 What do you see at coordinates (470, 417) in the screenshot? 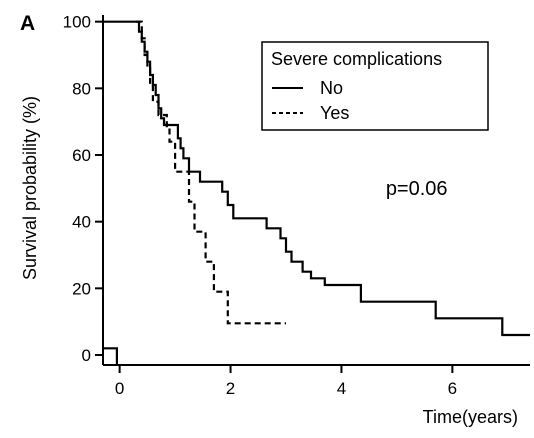
I see `x-axis-label: Time(years)` at bounding box center [470, 417].